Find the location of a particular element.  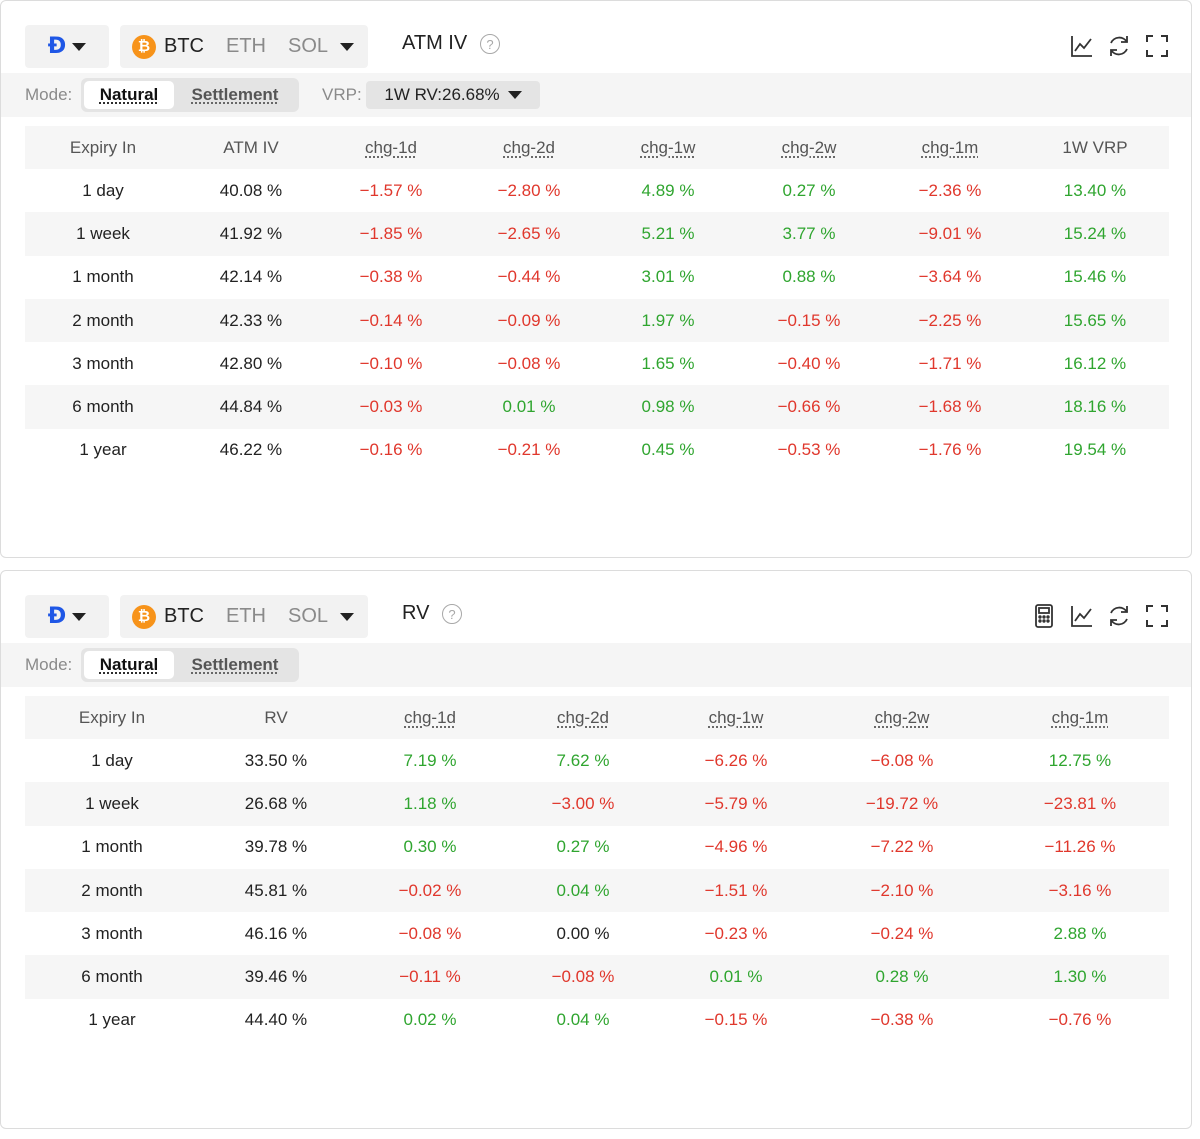

table-cell: 15.24 % is located at coordinates (1095, 233).